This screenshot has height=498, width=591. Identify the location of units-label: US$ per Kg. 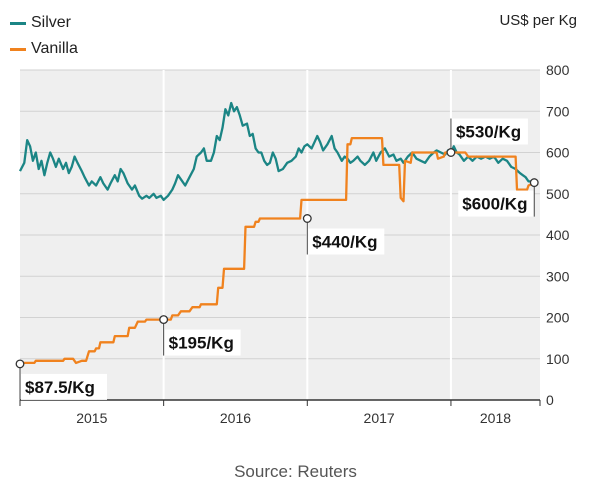
(538, 20).